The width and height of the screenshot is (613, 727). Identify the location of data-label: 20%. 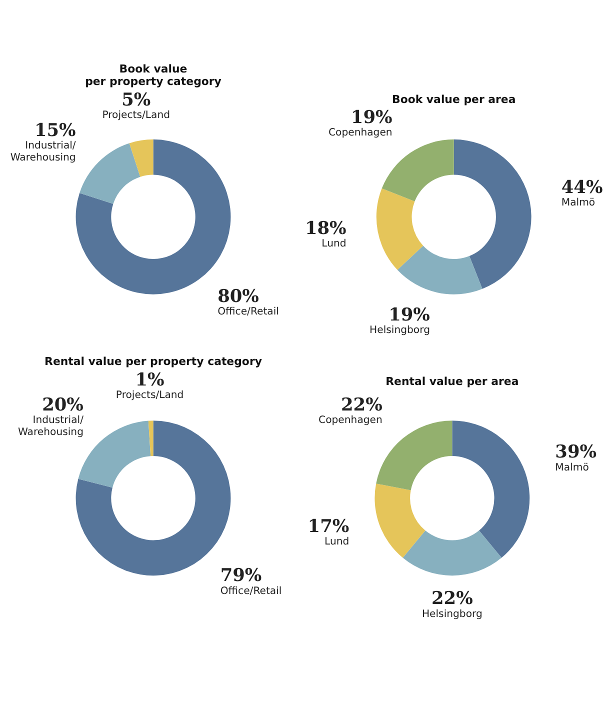
(63, 405).